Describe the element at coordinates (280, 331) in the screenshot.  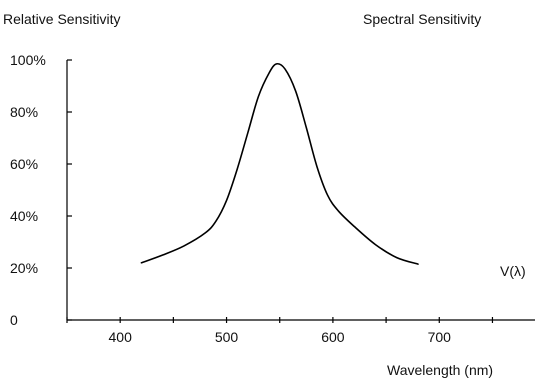
I see `x-ticks: 400 500 600 700` at that location.